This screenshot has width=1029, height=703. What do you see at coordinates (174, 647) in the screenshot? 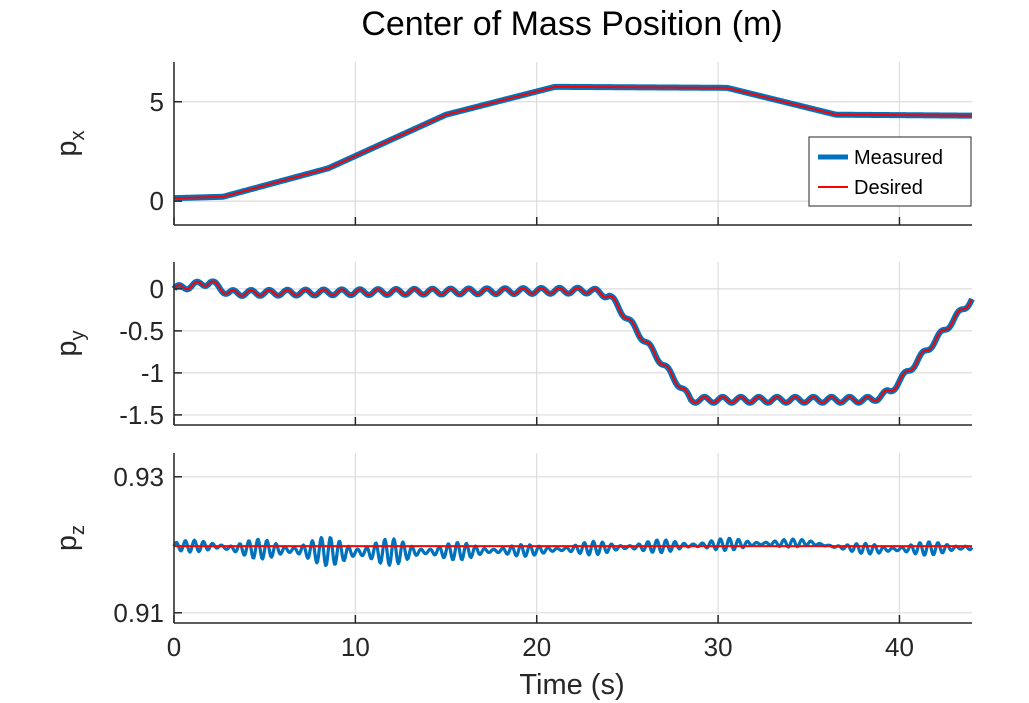
I see `x-tick-label: 0` at bounding box center [174, 647].